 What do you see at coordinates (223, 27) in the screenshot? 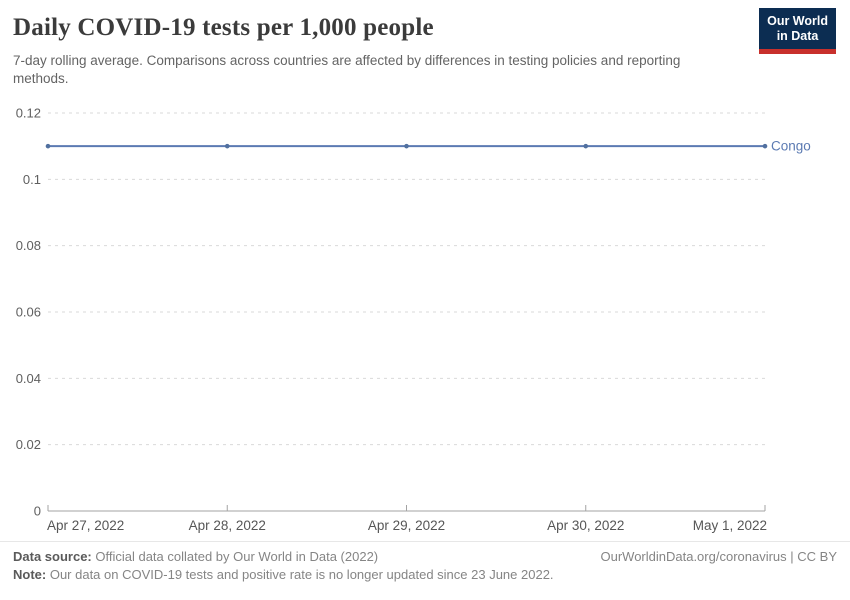
I see `chart-title: Daily COVID-19 tests per 1,000 people` at bounding box center [223, 27].